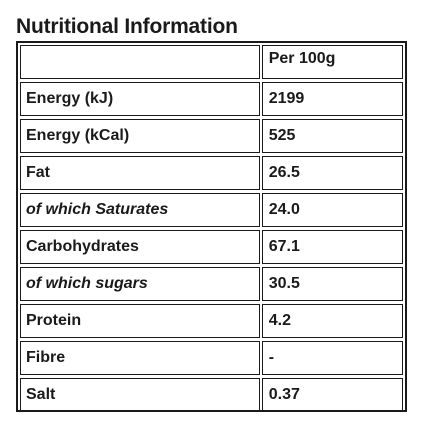  I want to click on nutrient-label: Protein, so click(140, 321).